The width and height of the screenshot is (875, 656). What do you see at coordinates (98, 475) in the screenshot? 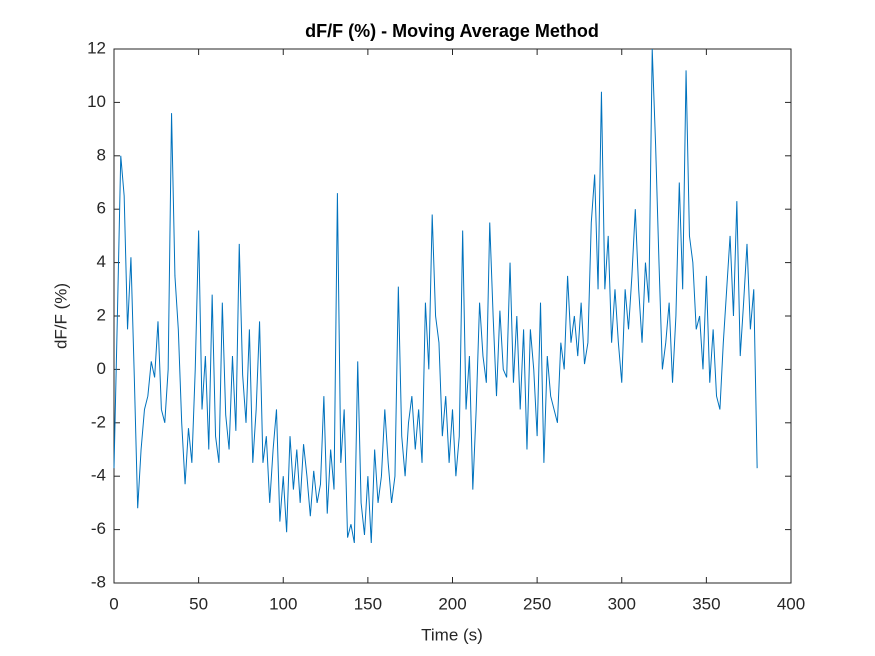
I see `y-tick-label: -4` at bounding box center [98, 475].